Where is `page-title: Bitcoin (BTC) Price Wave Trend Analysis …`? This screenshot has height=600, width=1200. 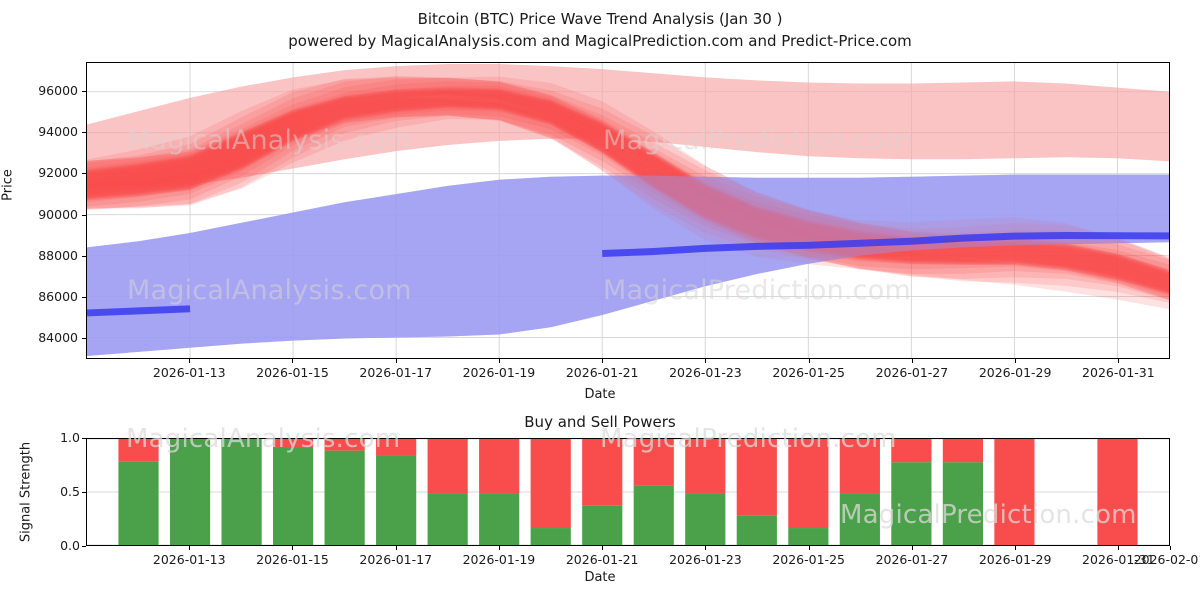 page-title: Bitcoin (BTC) Price Wave Trend Analysis … is located at coordinates (600, 19).